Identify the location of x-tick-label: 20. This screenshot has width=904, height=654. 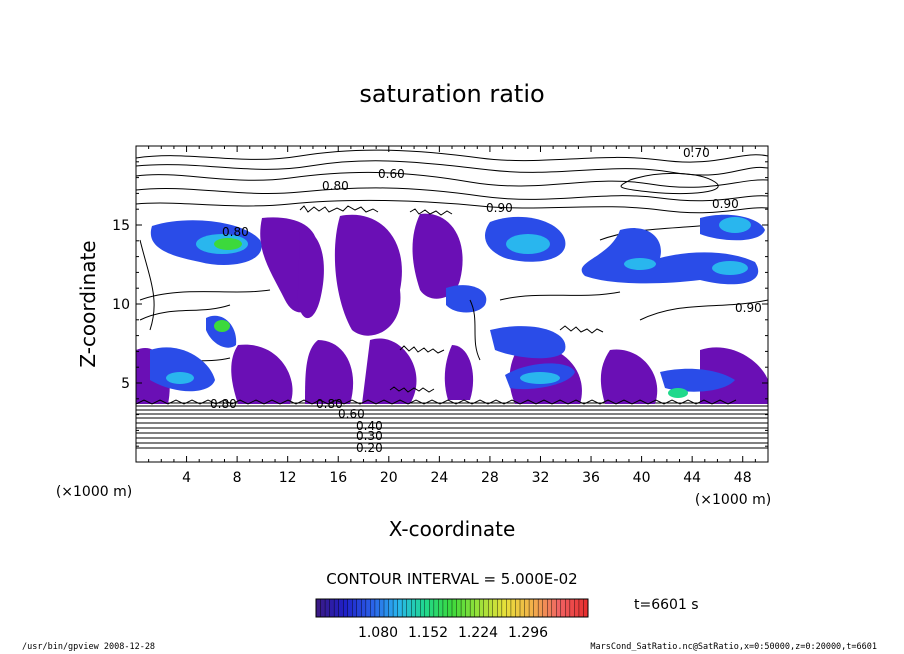
(389, 478).